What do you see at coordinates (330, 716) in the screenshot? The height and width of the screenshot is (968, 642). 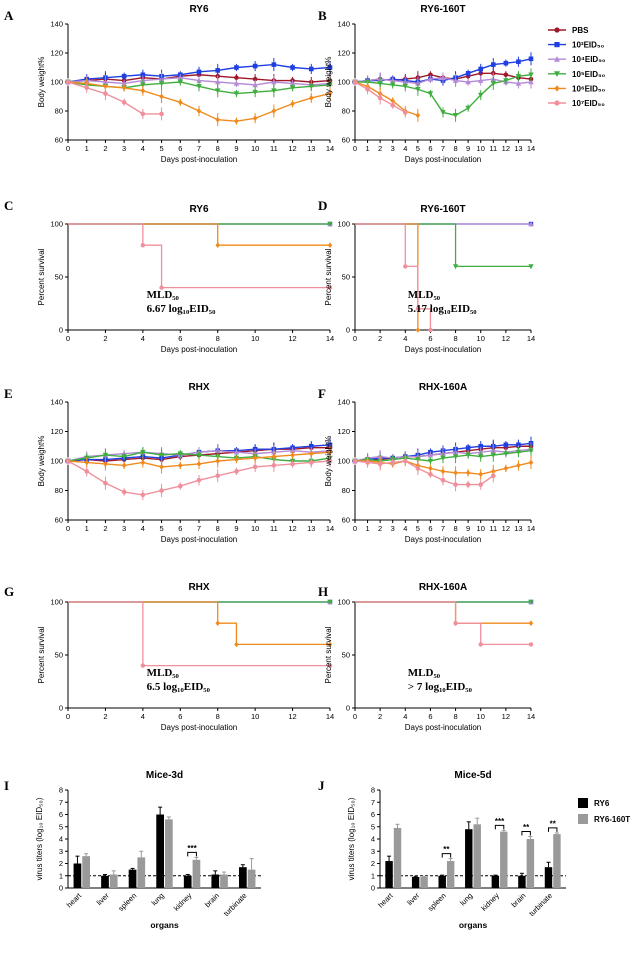 I see `x-tick-label: 14` at bounding box center [330, 716].